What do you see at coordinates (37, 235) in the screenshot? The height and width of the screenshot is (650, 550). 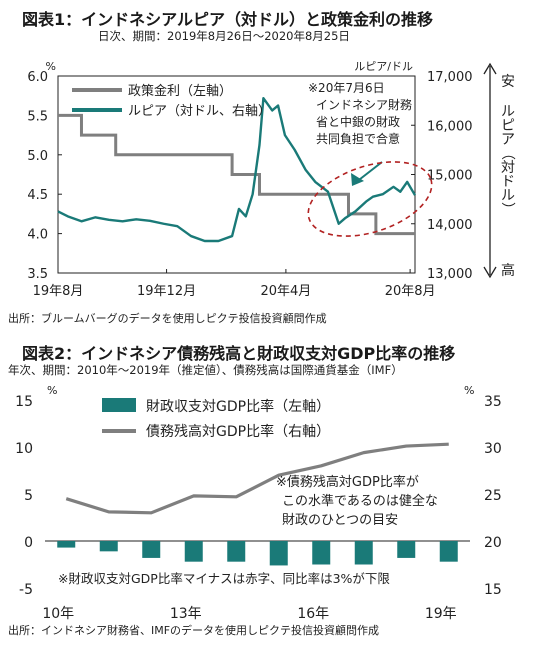 I see `chart1-left-tick-label: 4.0` at bounding box center [37, 235].